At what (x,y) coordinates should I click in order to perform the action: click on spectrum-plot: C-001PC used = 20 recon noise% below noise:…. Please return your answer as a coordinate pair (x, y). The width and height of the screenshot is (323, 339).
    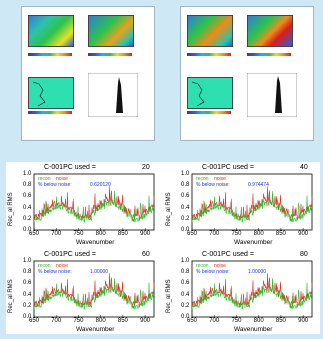
    Looking at the image, I should click on (84, 207).